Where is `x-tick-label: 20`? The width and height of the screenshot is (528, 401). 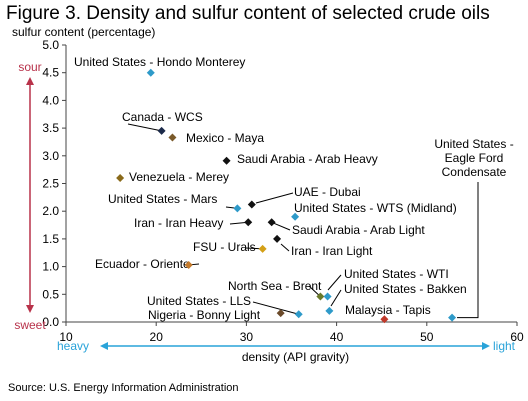 x-tick-label: 20 is located at coordinates (157, 337).